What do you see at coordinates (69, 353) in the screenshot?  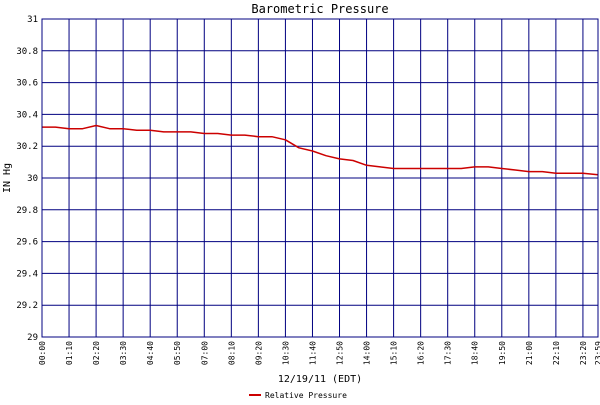 I see `x-tick-label: 01:10` at bounding box center [69, 353].